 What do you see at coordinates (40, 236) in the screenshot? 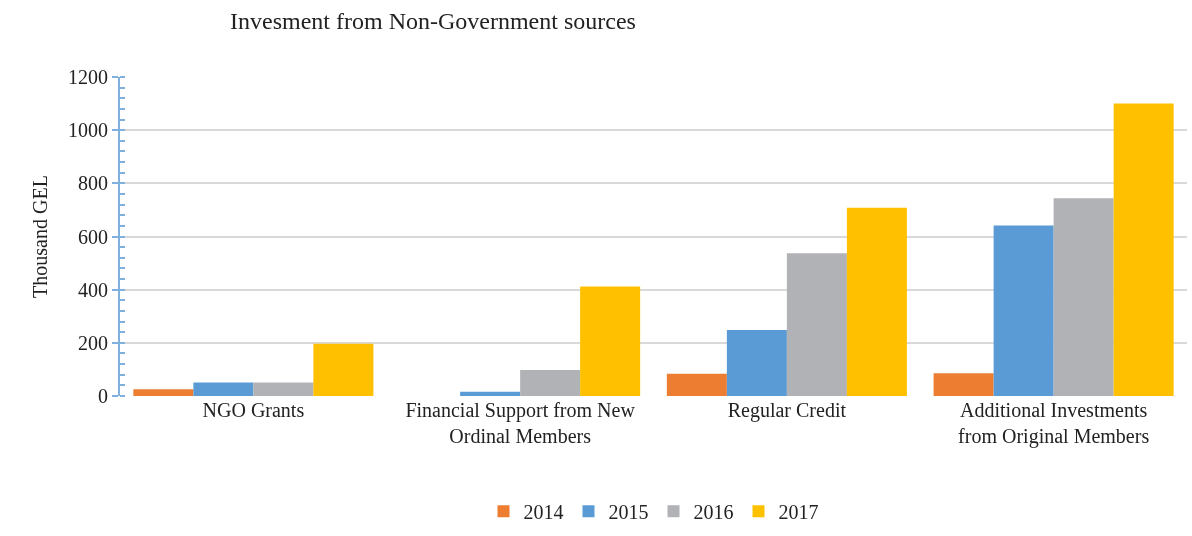
I see `y-axis-title: Thousand GEL` at bounding box center [40, 236].